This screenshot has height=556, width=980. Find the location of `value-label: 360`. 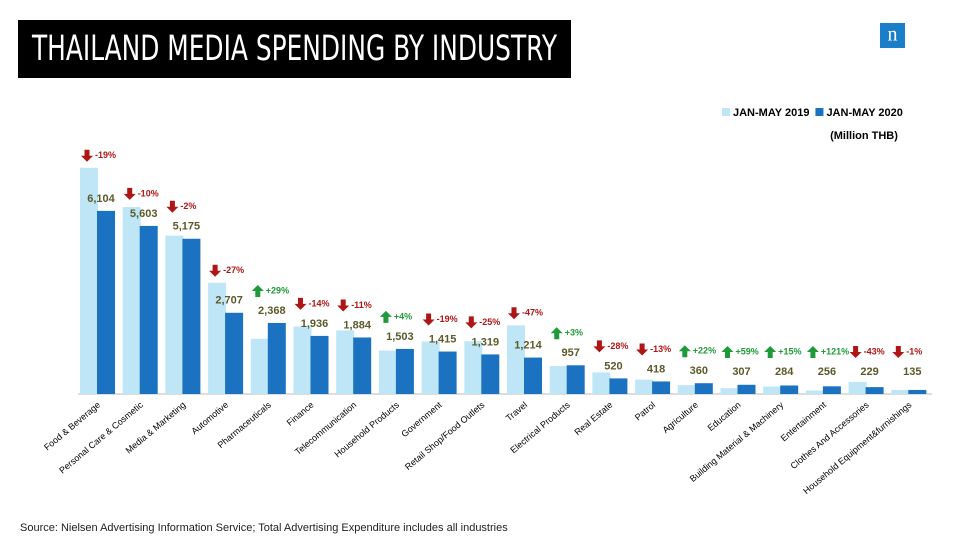

value-label: 360 is located at coordinates (699, 371).